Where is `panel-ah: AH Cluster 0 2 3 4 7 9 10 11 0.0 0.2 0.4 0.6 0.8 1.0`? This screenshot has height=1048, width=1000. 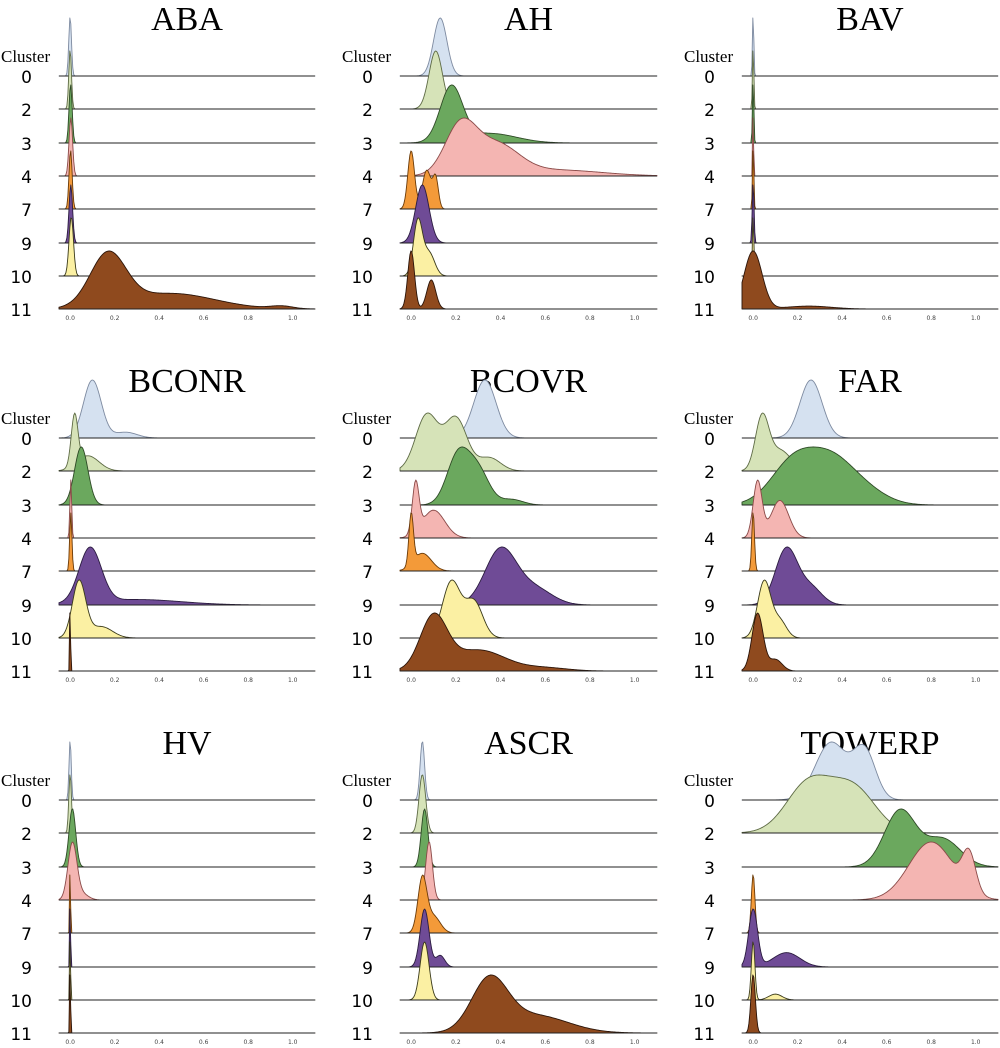 panel-ah: AH Cluster 0 2 3 4 7 9 10 11 0.0 0.2 0.4 0.6 0.8 1.0 is located at coordinates (500, 161).